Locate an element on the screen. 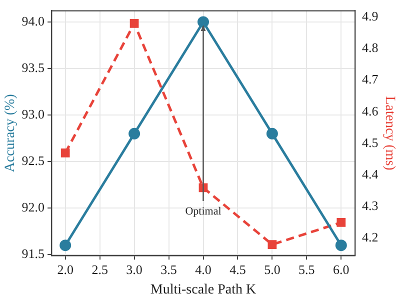  x-tick-label: 4.0 is located at coordinates (203, 269).